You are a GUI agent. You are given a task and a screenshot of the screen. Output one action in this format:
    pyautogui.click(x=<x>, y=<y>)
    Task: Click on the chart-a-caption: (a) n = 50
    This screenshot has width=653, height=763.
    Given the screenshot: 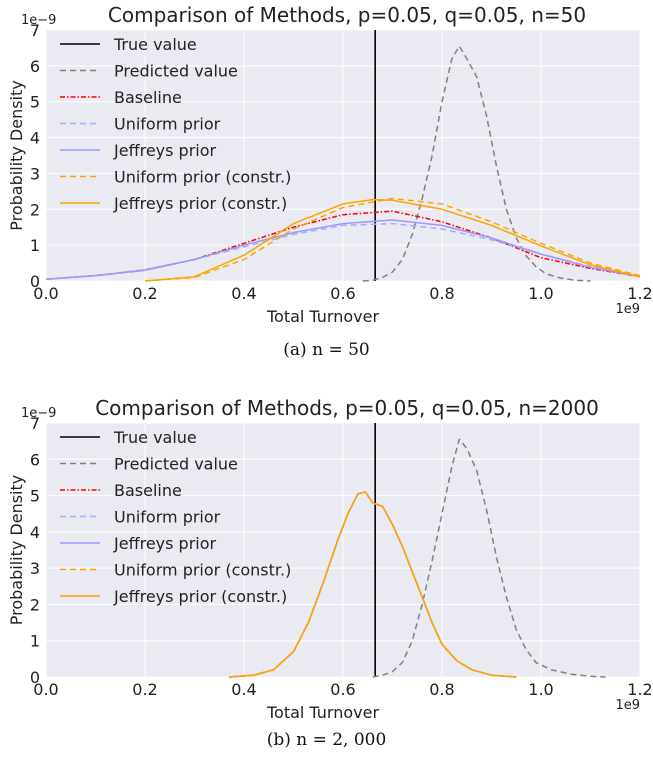 What is the action you would take?
    pyautogui.click(x=326, y=350)
    